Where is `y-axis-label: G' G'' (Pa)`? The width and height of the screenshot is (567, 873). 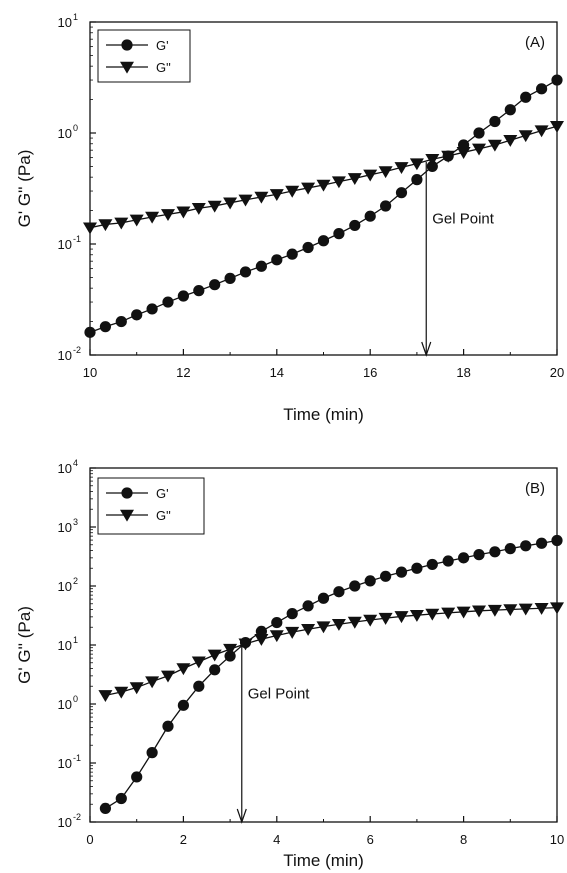
y-axis-label: G' G'' (Pa) is located at coordinates (24, 189).